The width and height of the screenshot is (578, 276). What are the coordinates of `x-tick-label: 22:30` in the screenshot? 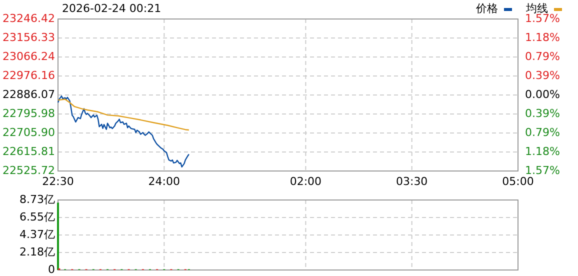 It's located at (58, 181).